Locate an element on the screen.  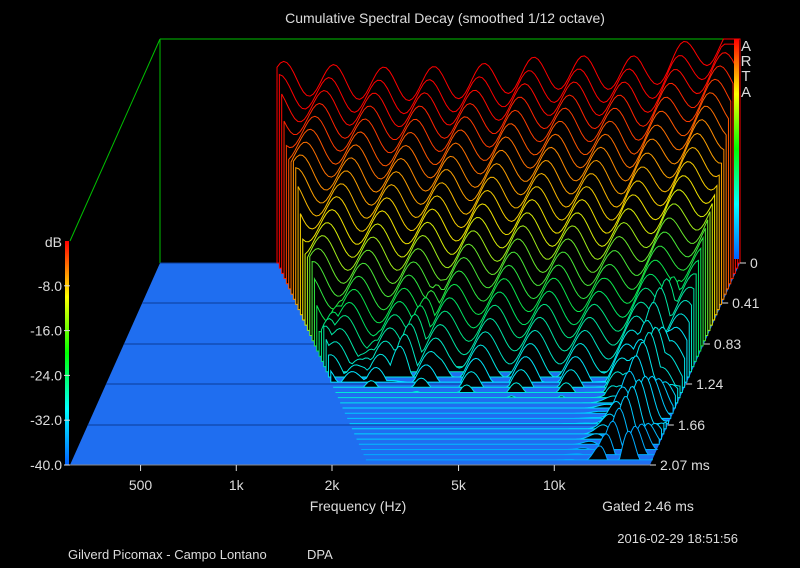
time-tick-label: 1.24 is located at coordinates (709, 384).